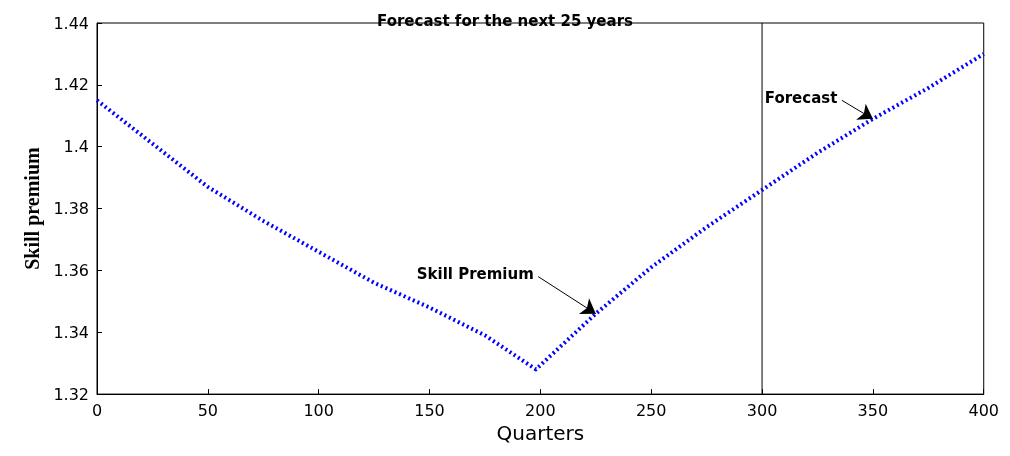 Image resolution: width=1010 pixels, height=456 pixels. Describe the element at coordinates (71, 85) in the screenshot. I see `y-tick-label: 1.42` at that location.